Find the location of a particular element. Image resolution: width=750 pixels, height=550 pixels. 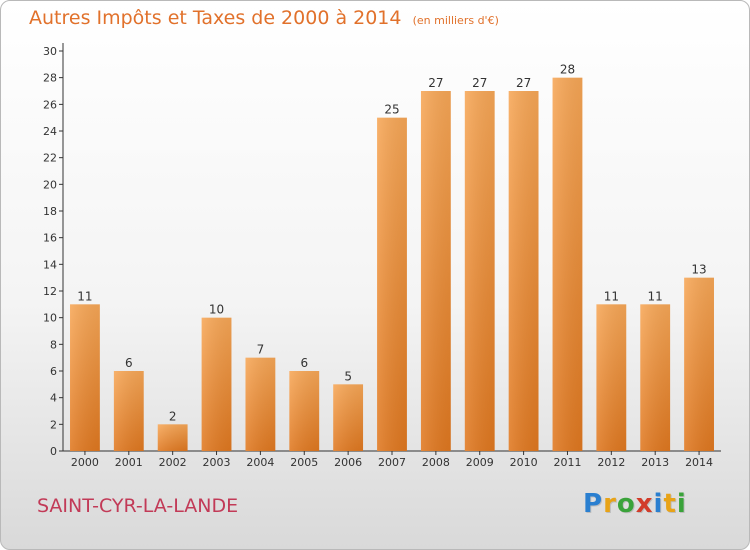

data-label-2014: 13 is located at coordinates (698, 270).